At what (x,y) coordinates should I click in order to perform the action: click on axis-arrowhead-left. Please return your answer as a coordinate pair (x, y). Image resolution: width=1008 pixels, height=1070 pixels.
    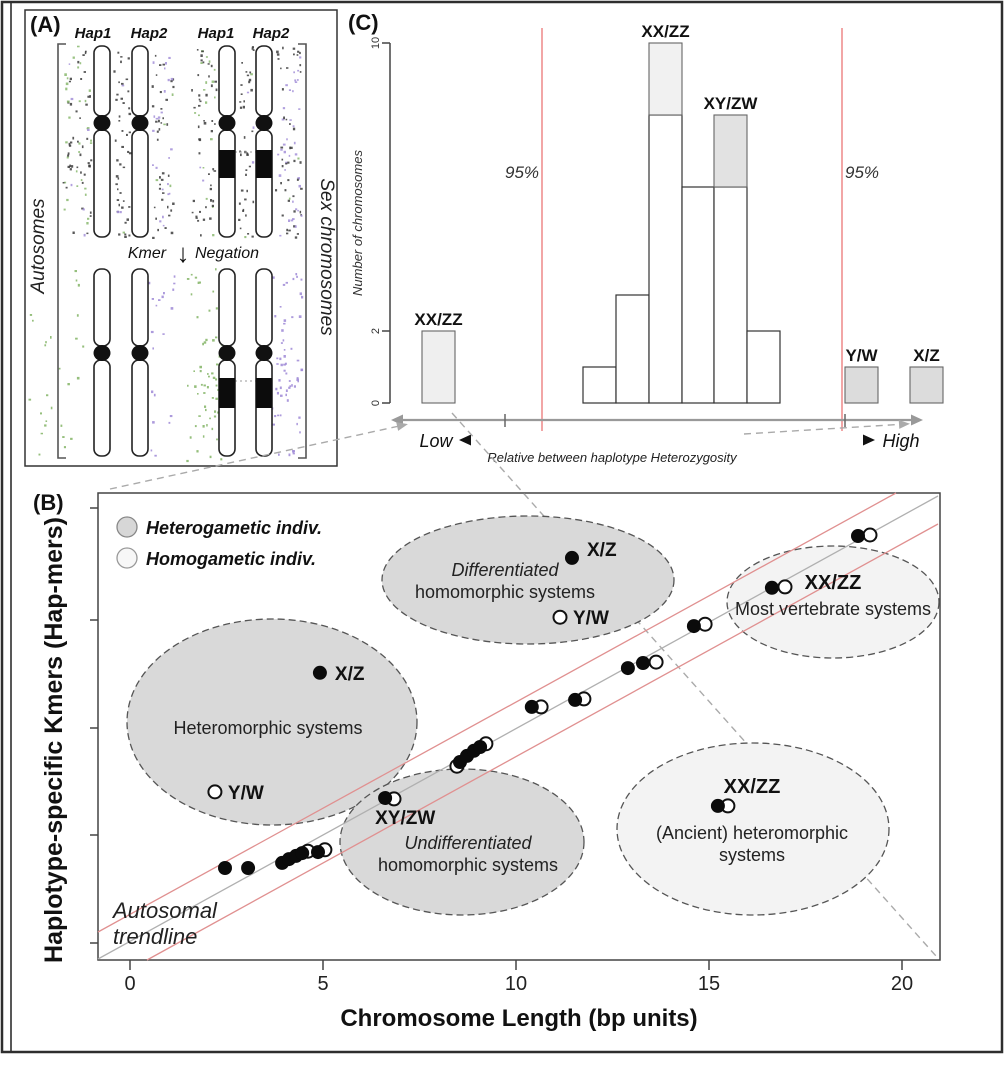
    Looking at the image, I should click on (397, 420).